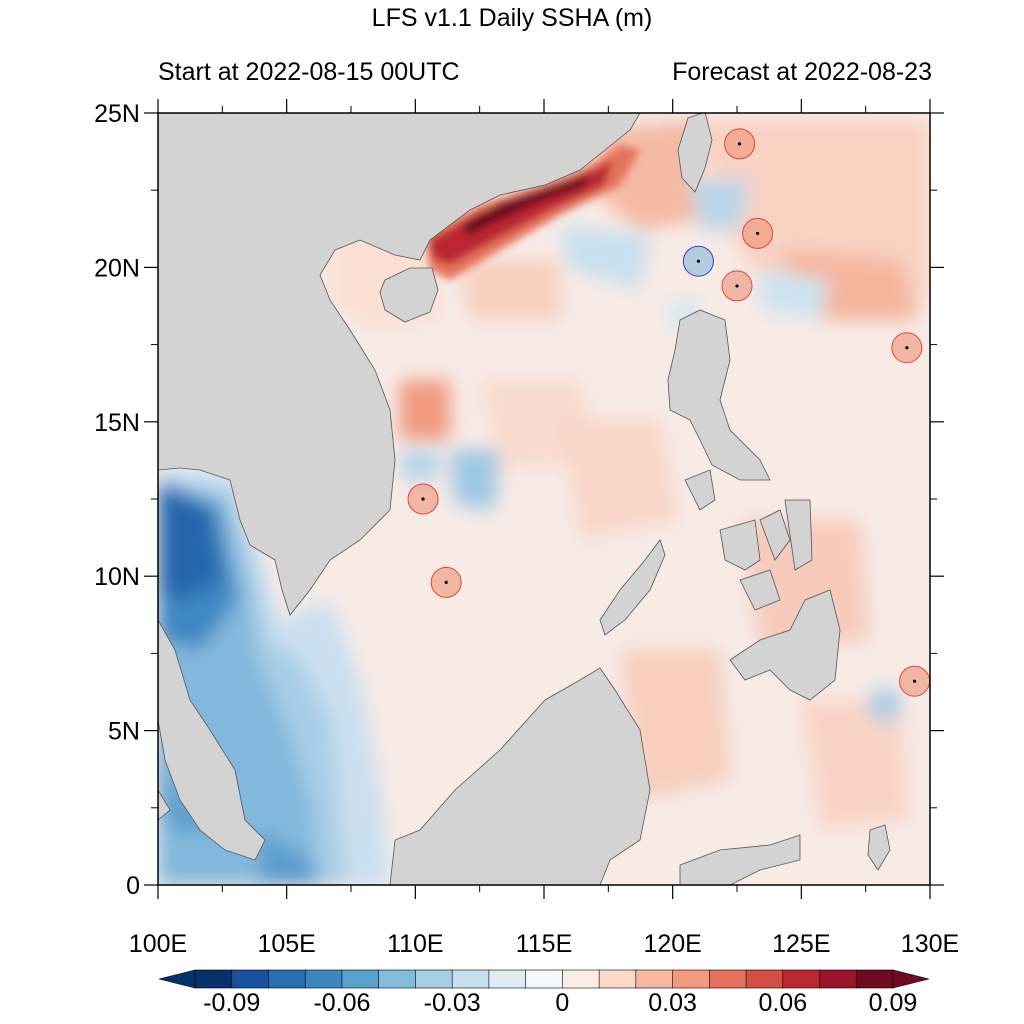  I want to click on lat-tick-label: 20N, so click(117, 268).